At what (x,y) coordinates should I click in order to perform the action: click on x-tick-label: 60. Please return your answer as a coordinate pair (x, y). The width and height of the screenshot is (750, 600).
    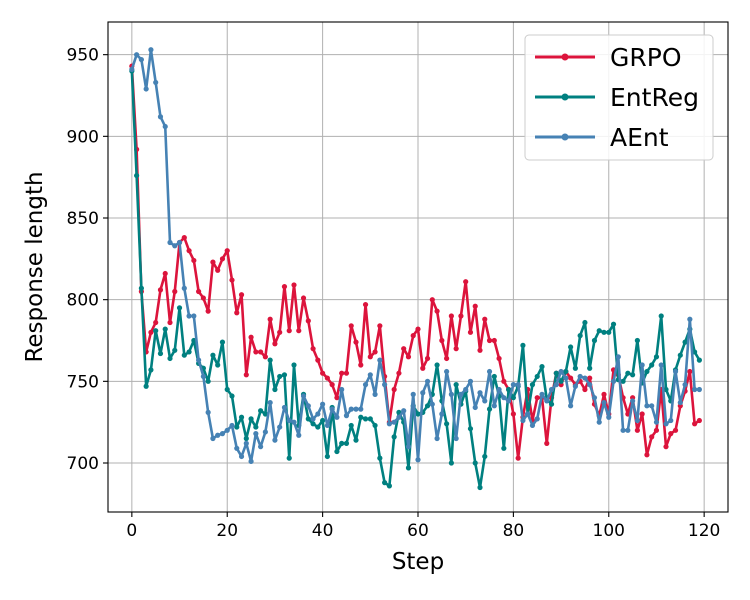
    Looking at the image, I should click on (418, 531).